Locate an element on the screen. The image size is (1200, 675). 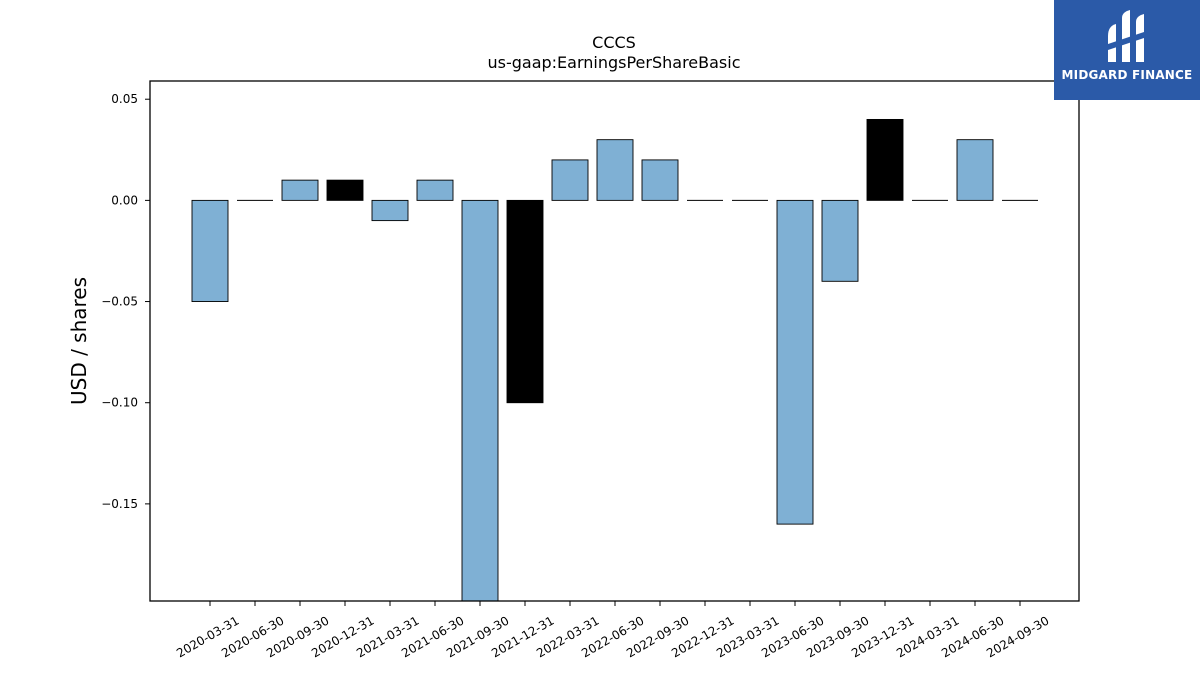
midgard-finance-logo: MIDGARD FINANCE is located at coordinates (1127, 50).